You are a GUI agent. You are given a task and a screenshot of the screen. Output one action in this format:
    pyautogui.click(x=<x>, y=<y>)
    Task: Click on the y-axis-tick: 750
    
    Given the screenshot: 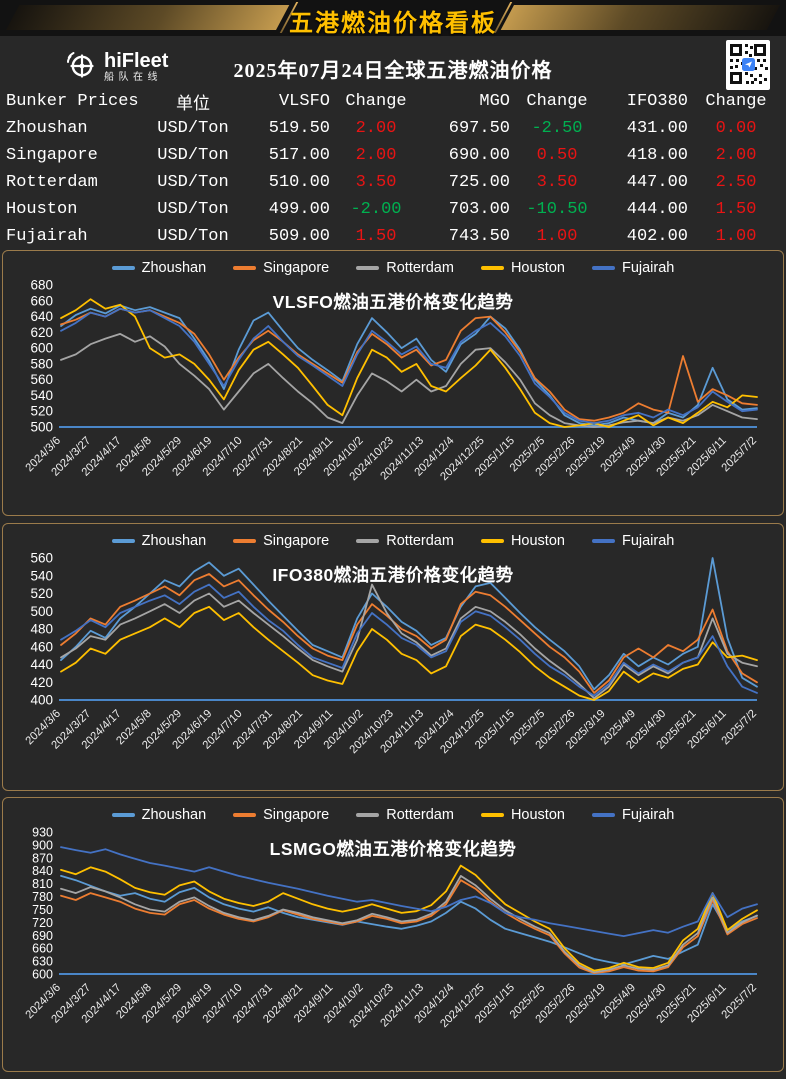 What is the action you would take?
    pyautogui.click(x=42, y=910)
    